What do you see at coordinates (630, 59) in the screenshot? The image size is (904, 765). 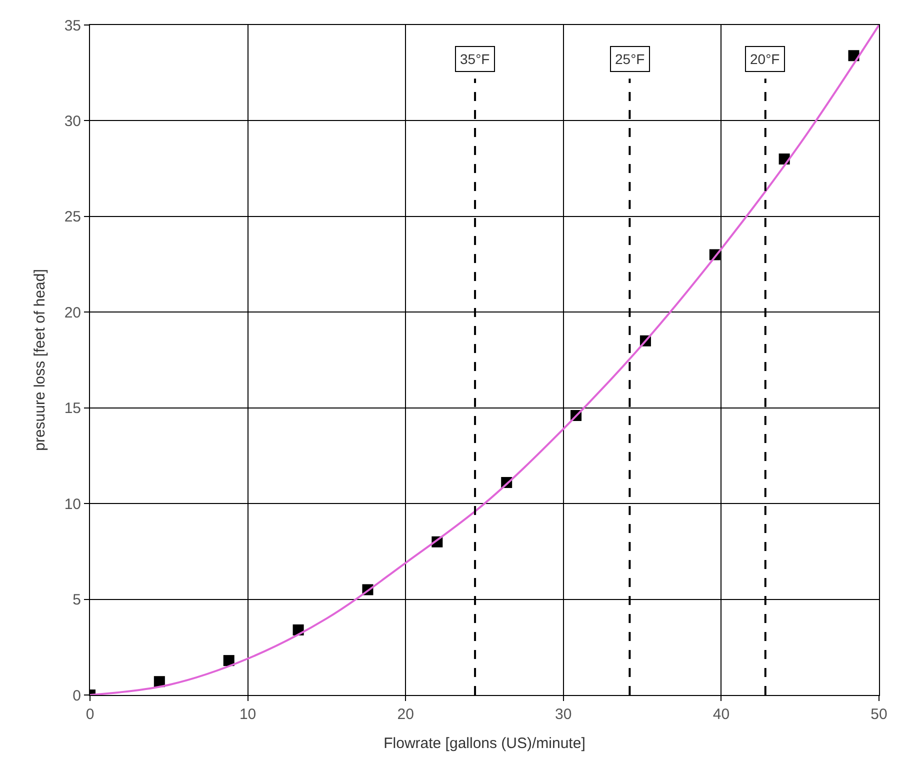 I see `ref-line-label: 25°F` at bounding box center [630, 59].